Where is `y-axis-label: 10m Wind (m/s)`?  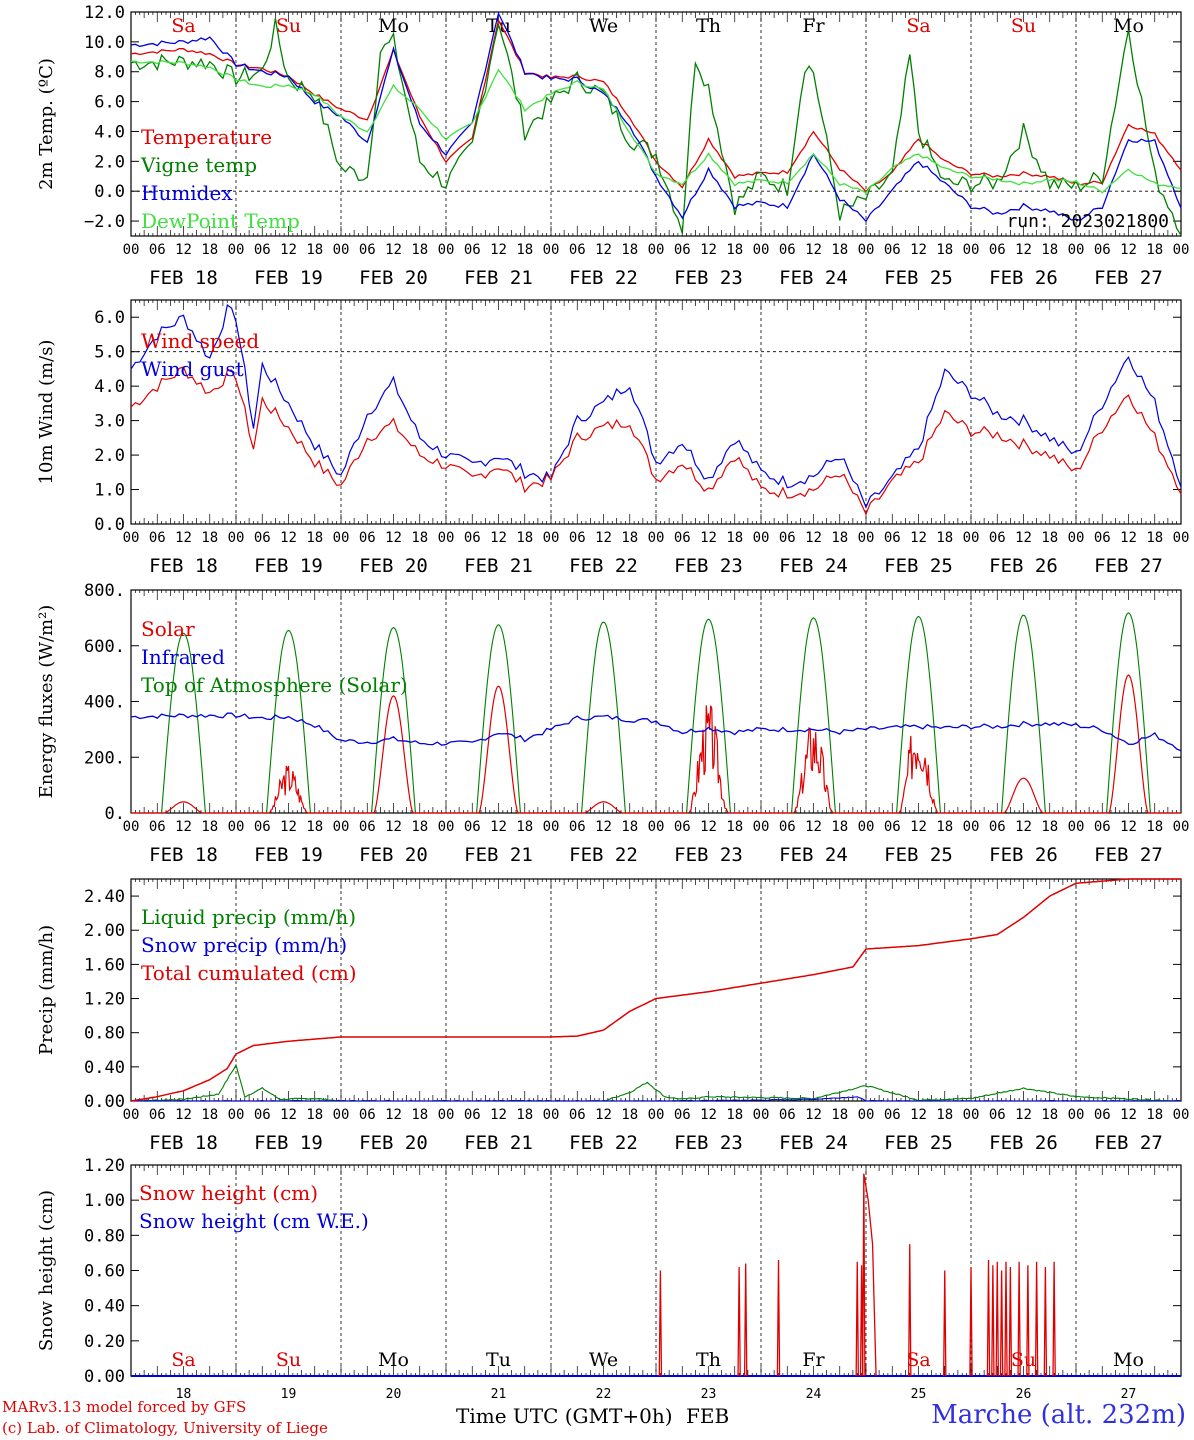
y-axis-label: 10m Wind (m/s) is located at coordinates (46, 412).